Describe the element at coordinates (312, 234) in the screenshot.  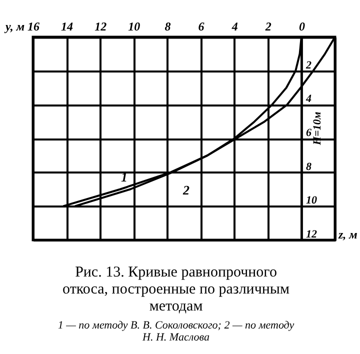
I see `y-tick-label: 12` at that location.